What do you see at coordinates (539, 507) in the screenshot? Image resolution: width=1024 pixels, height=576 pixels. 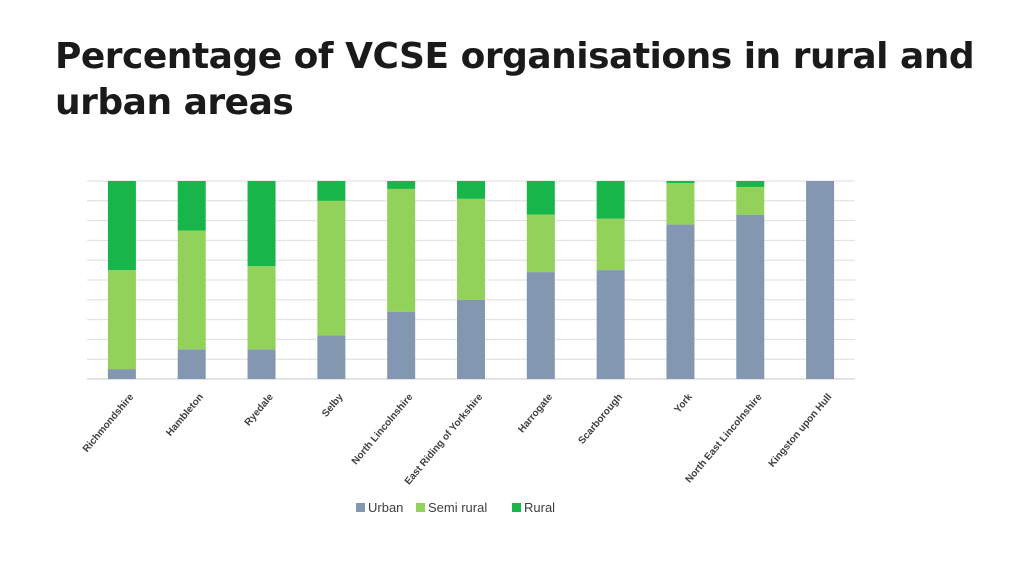 I see `legend-label: Rural` at bounding box center [539, 507].